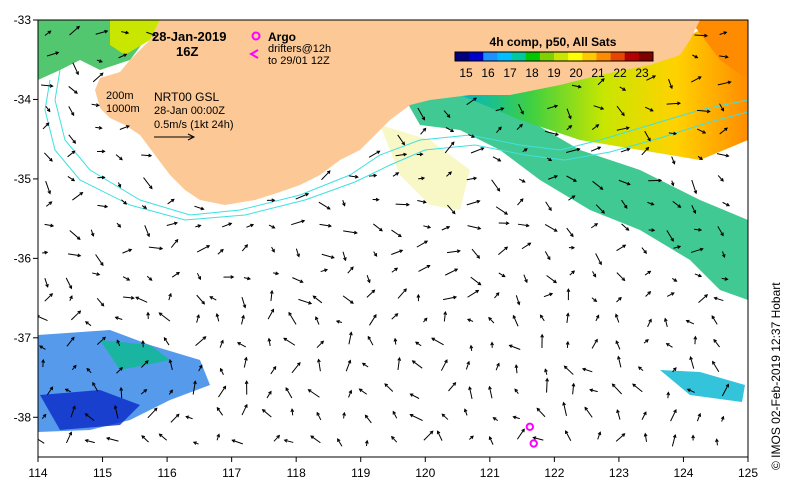 The image size is (790, 492). Describe the element at coordinates (598, 73) in the screenshot. I see `colorbar-tick-label: 21` at that location.